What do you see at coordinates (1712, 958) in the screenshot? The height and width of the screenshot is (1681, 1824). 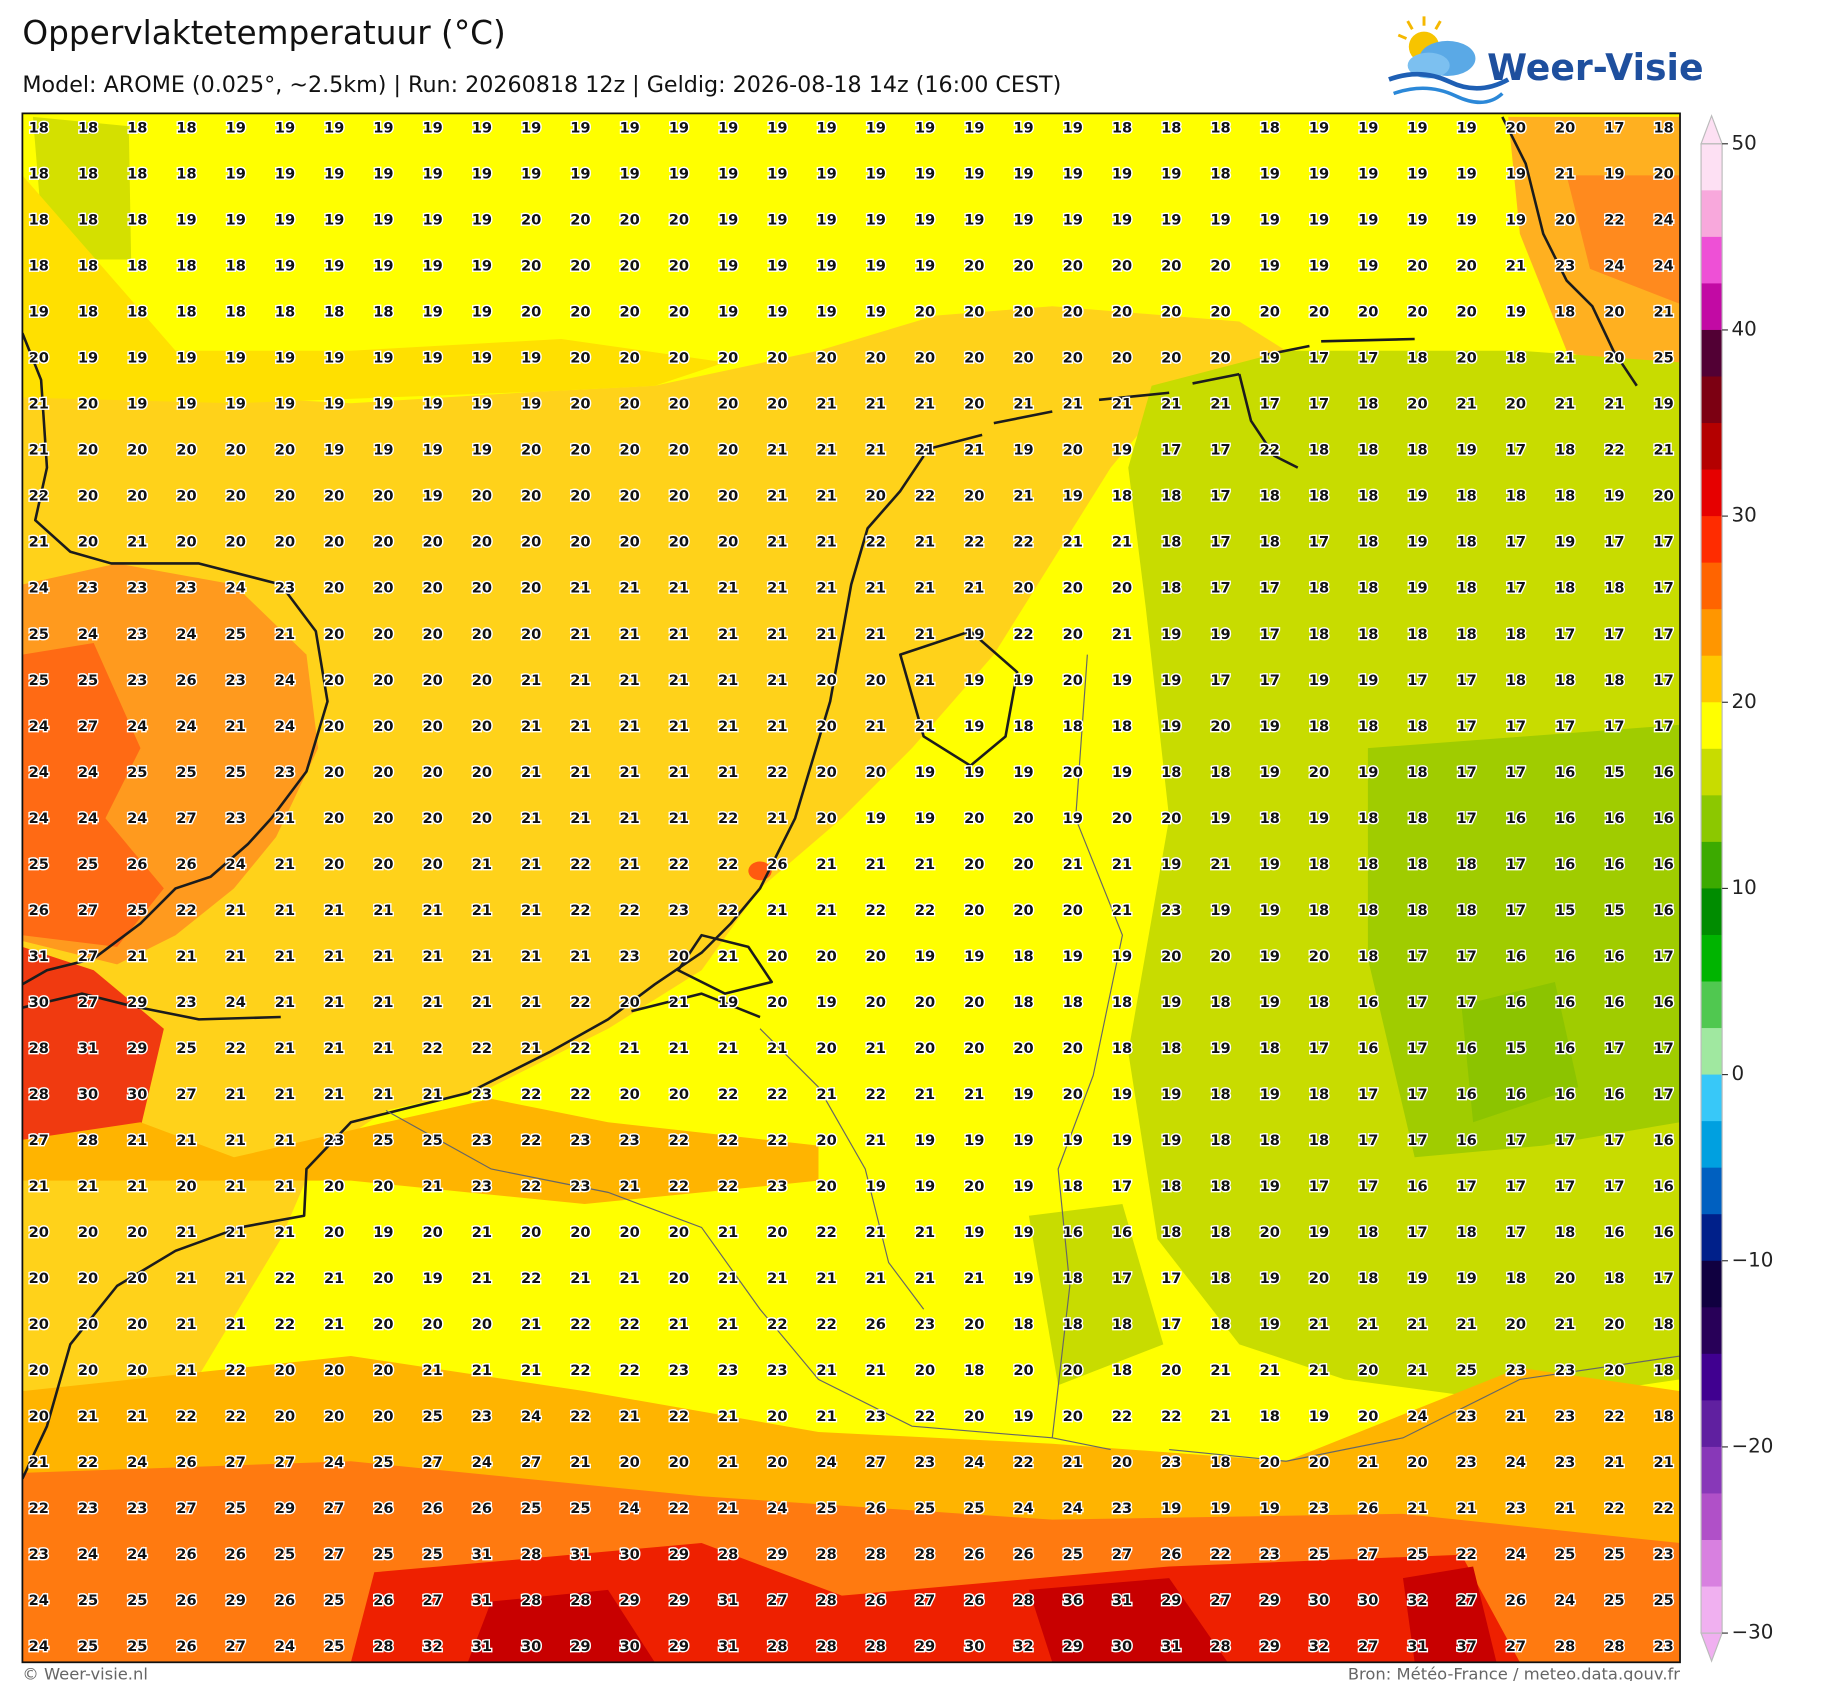 I see `colorbar-band` at bounding box center [1712, 958].